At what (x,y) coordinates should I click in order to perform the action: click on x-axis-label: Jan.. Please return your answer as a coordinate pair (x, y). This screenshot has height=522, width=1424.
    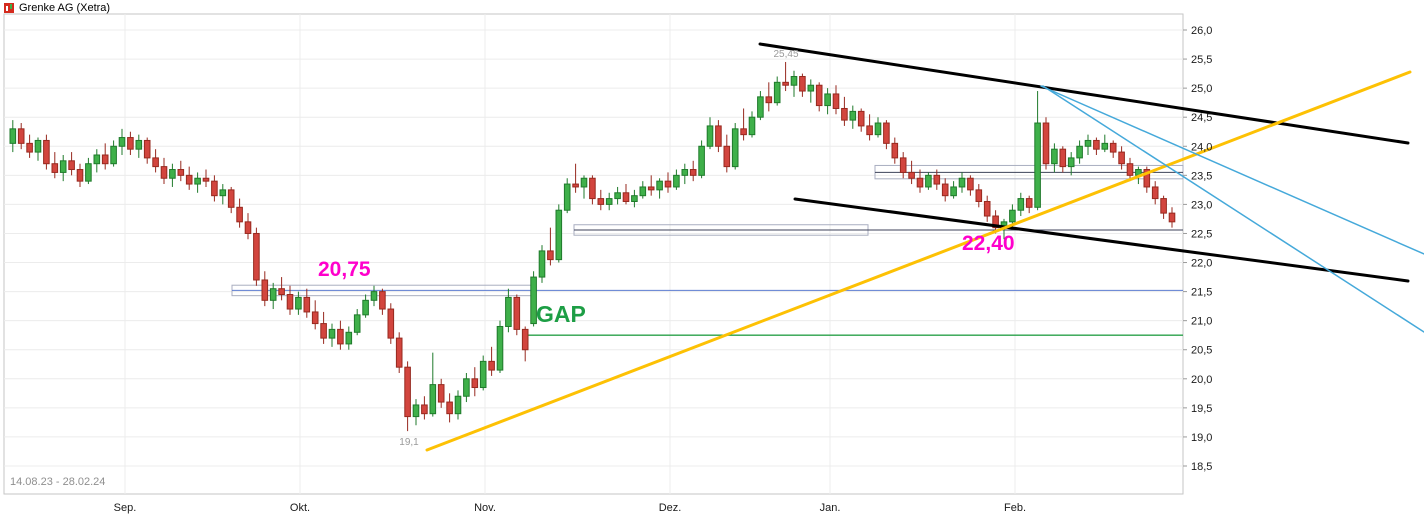
    Looking at the image, I should click on (830, 508).